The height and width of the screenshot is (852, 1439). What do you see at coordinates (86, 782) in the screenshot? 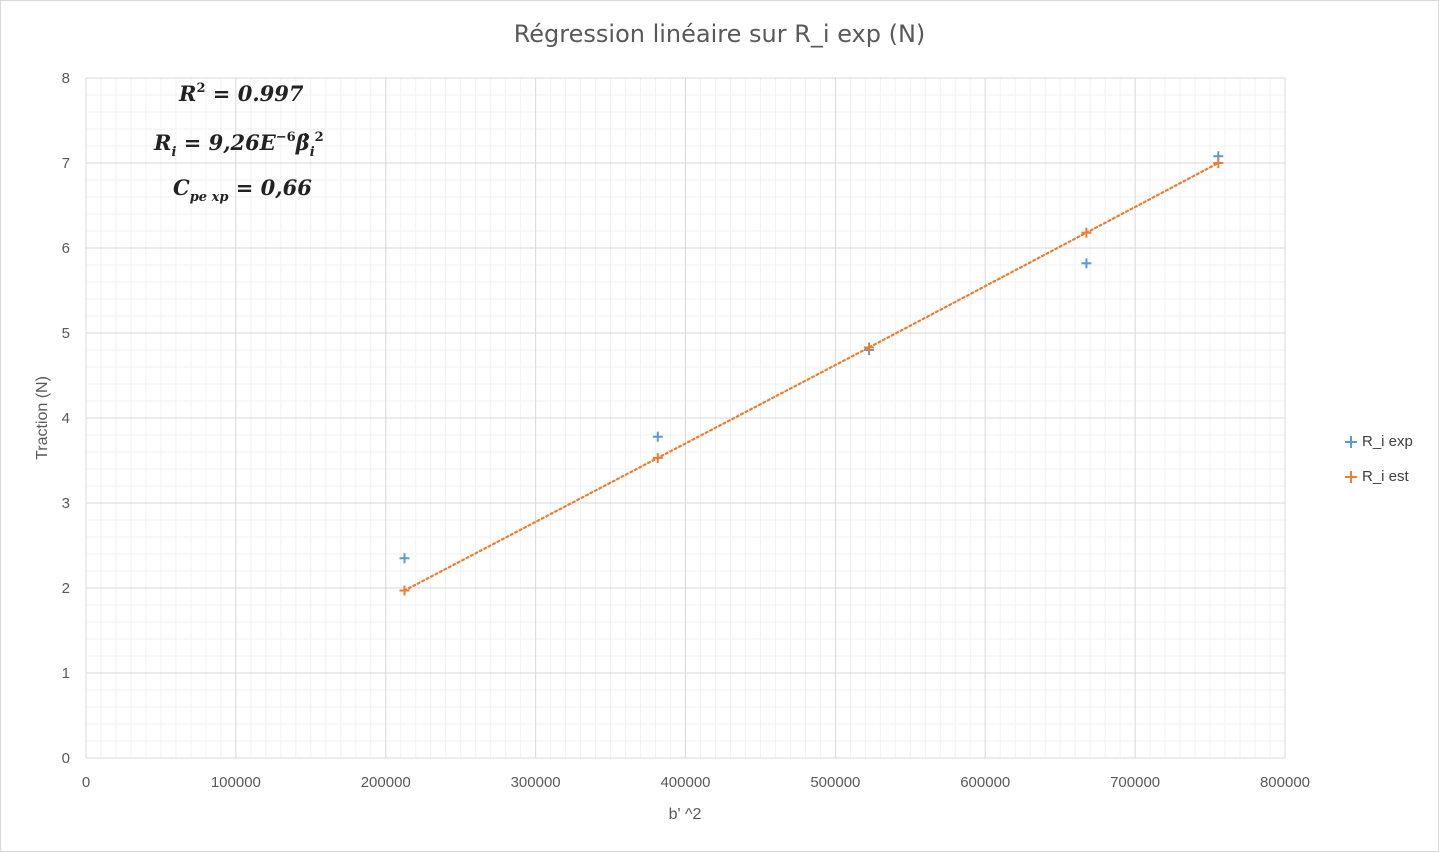
I see `x-tick-label: 0` at bounding box center [86, 782].